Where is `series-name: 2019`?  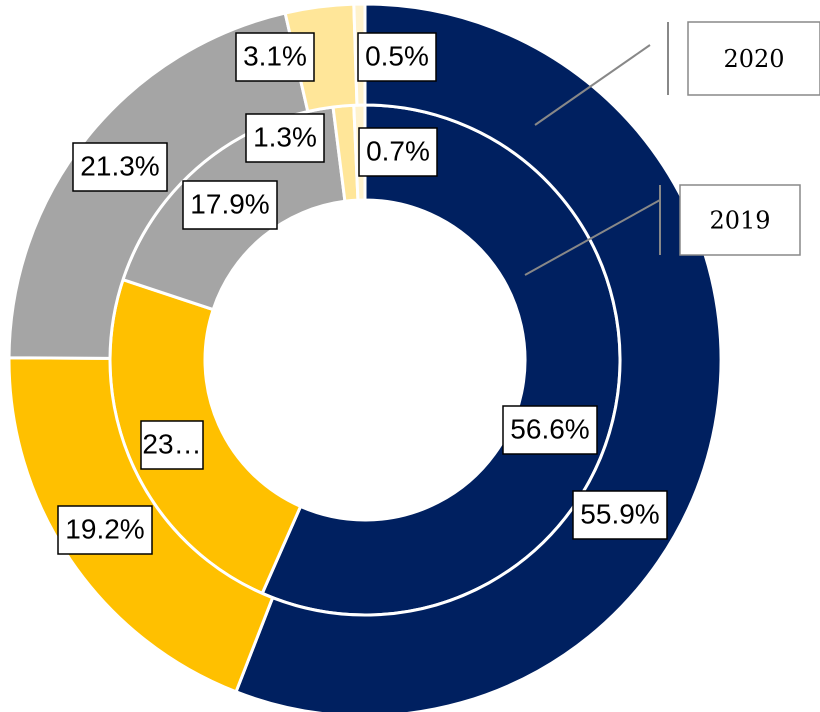
series-name: 2019 is located at coordinates (739, 221).